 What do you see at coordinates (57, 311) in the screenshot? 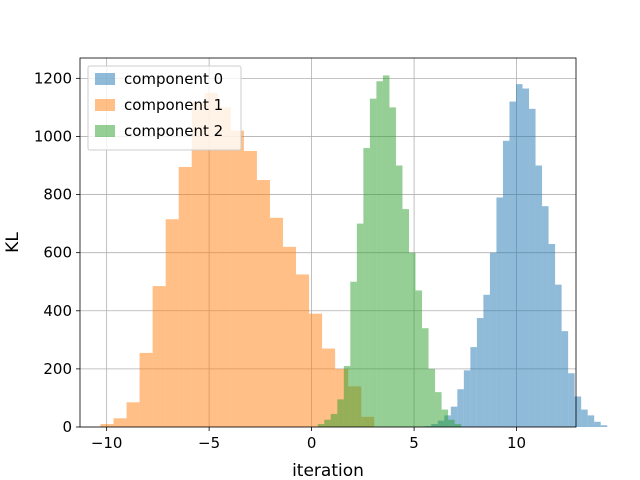
I see `y-tick-label: 400` at bounding box center [57, 311].